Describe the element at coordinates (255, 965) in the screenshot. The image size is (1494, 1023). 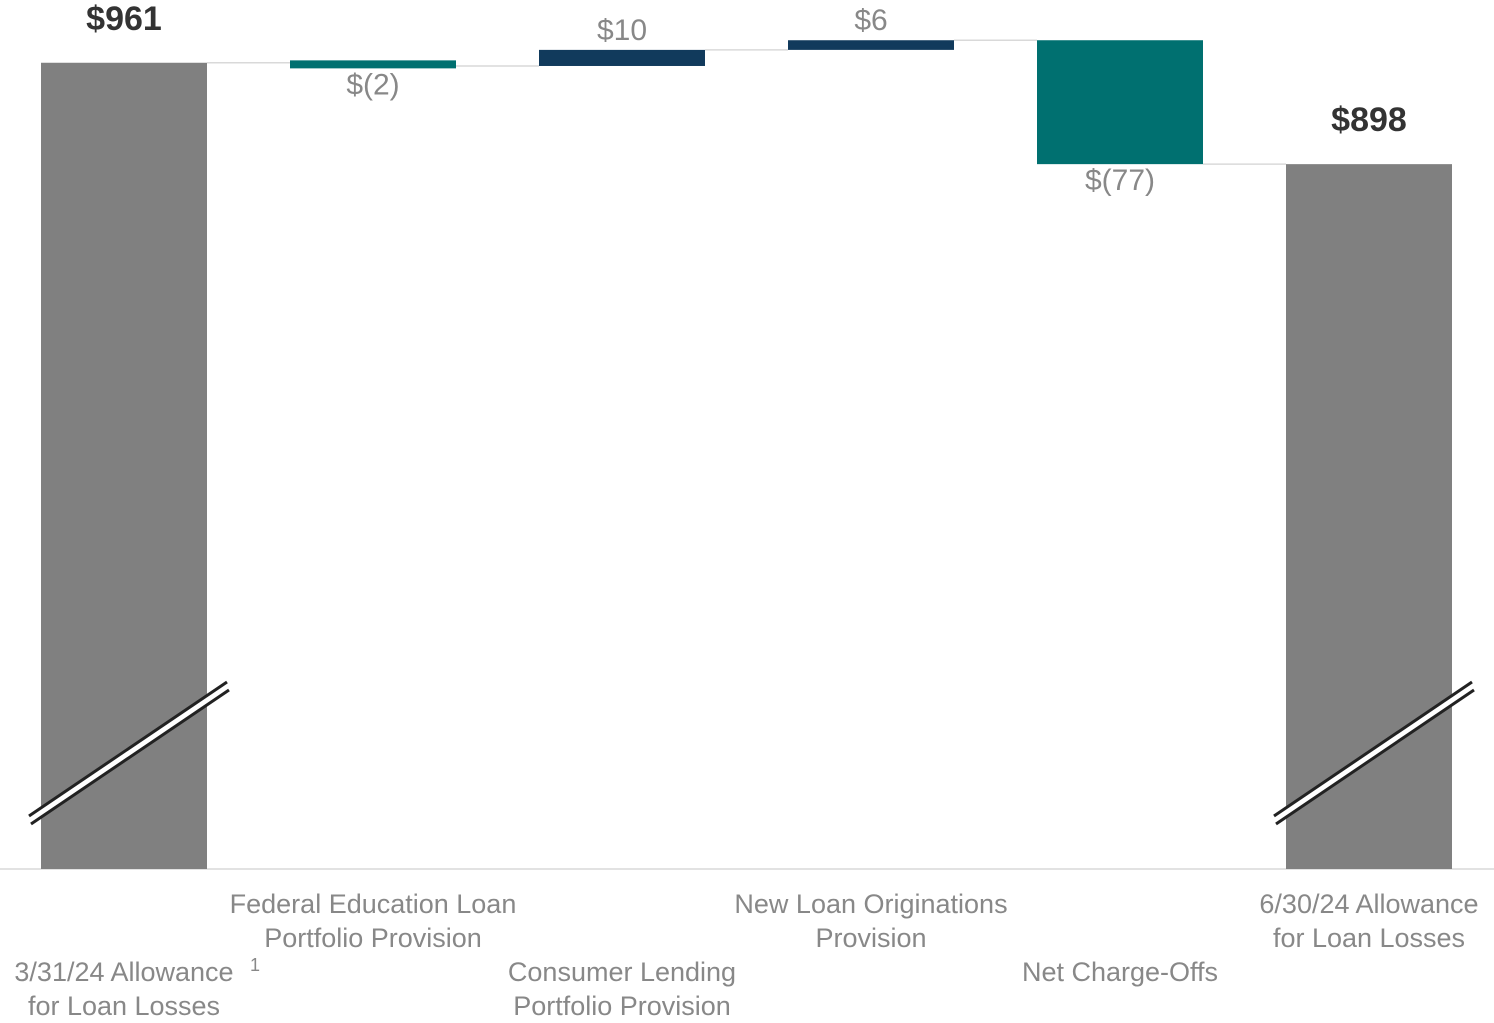
I see `footnote-marker: 1` at that location.